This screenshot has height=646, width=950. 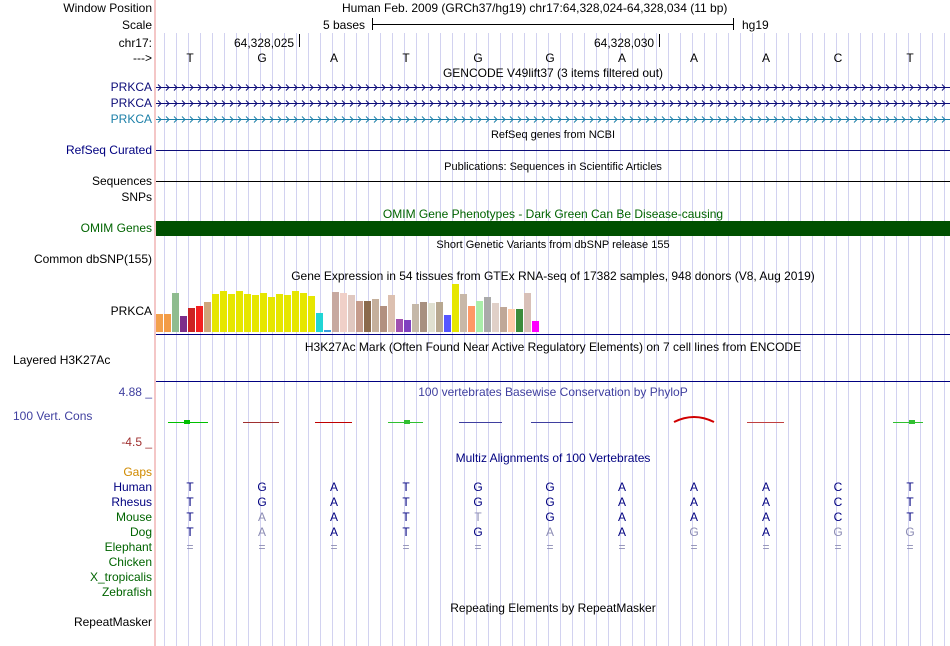 I want to click on window-position-label: Window Position, so click(x=107, y=8).